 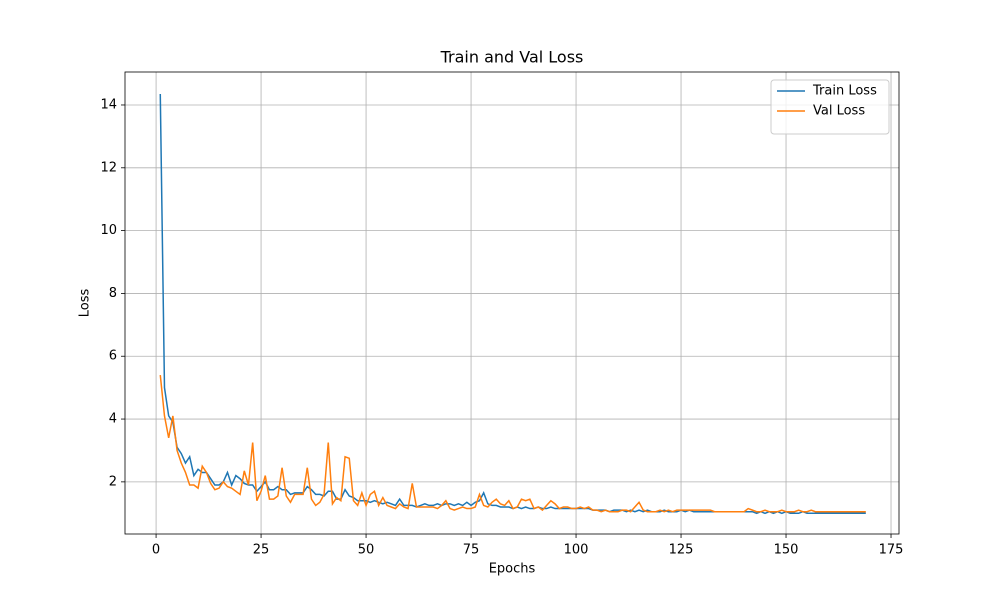 What do you see at coordinates (261, 550) in the screenshot?
I see `x-tick-label: 25` at bounding box center [261, 550].